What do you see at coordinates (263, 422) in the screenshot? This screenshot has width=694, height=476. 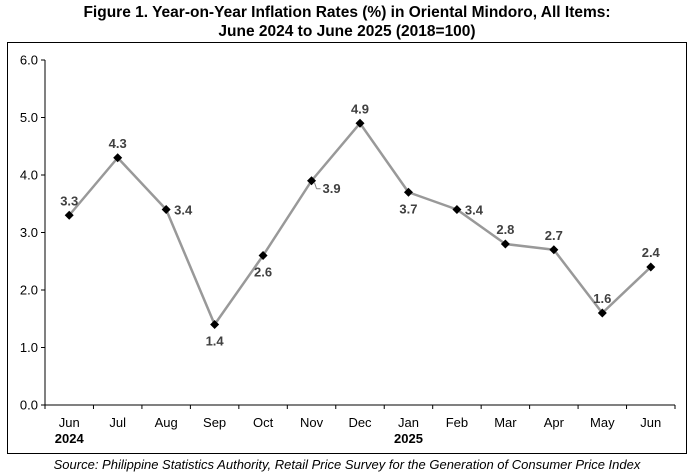 I see `x-tick-label: Oct` at bounding box center [263, 422].